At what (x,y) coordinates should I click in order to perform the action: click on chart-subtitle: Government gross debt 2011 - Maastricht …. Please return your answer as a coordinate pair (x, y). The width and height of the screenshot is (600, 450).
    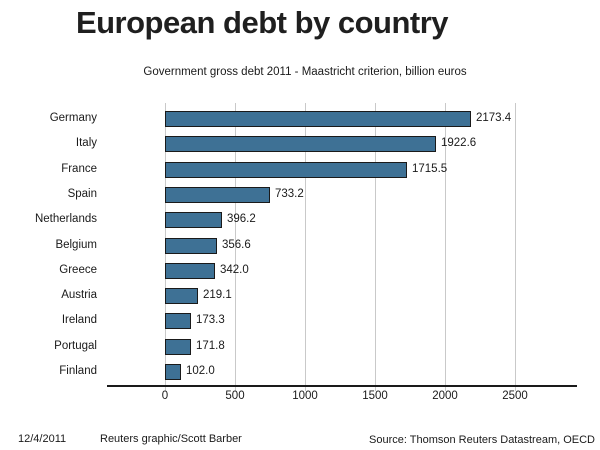
    Looking at the image, I should click on (305, 72).